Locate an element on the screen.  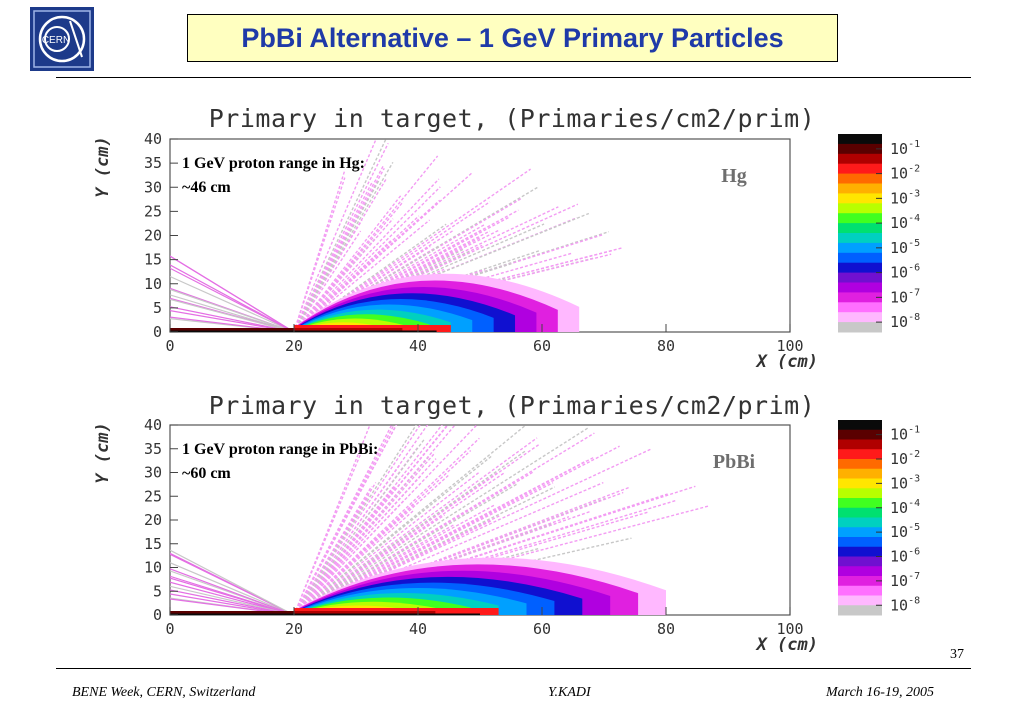
colorbar-exponent: -6 is located at coordinates (914, 552).